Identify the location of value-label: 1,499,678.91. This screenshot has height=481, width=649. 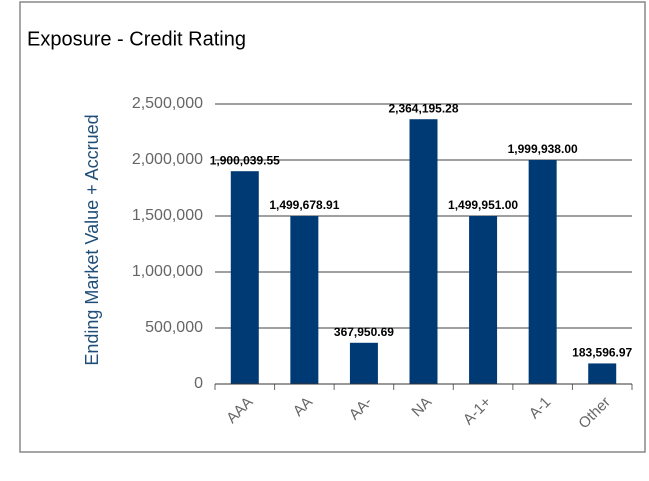
(304, 205).